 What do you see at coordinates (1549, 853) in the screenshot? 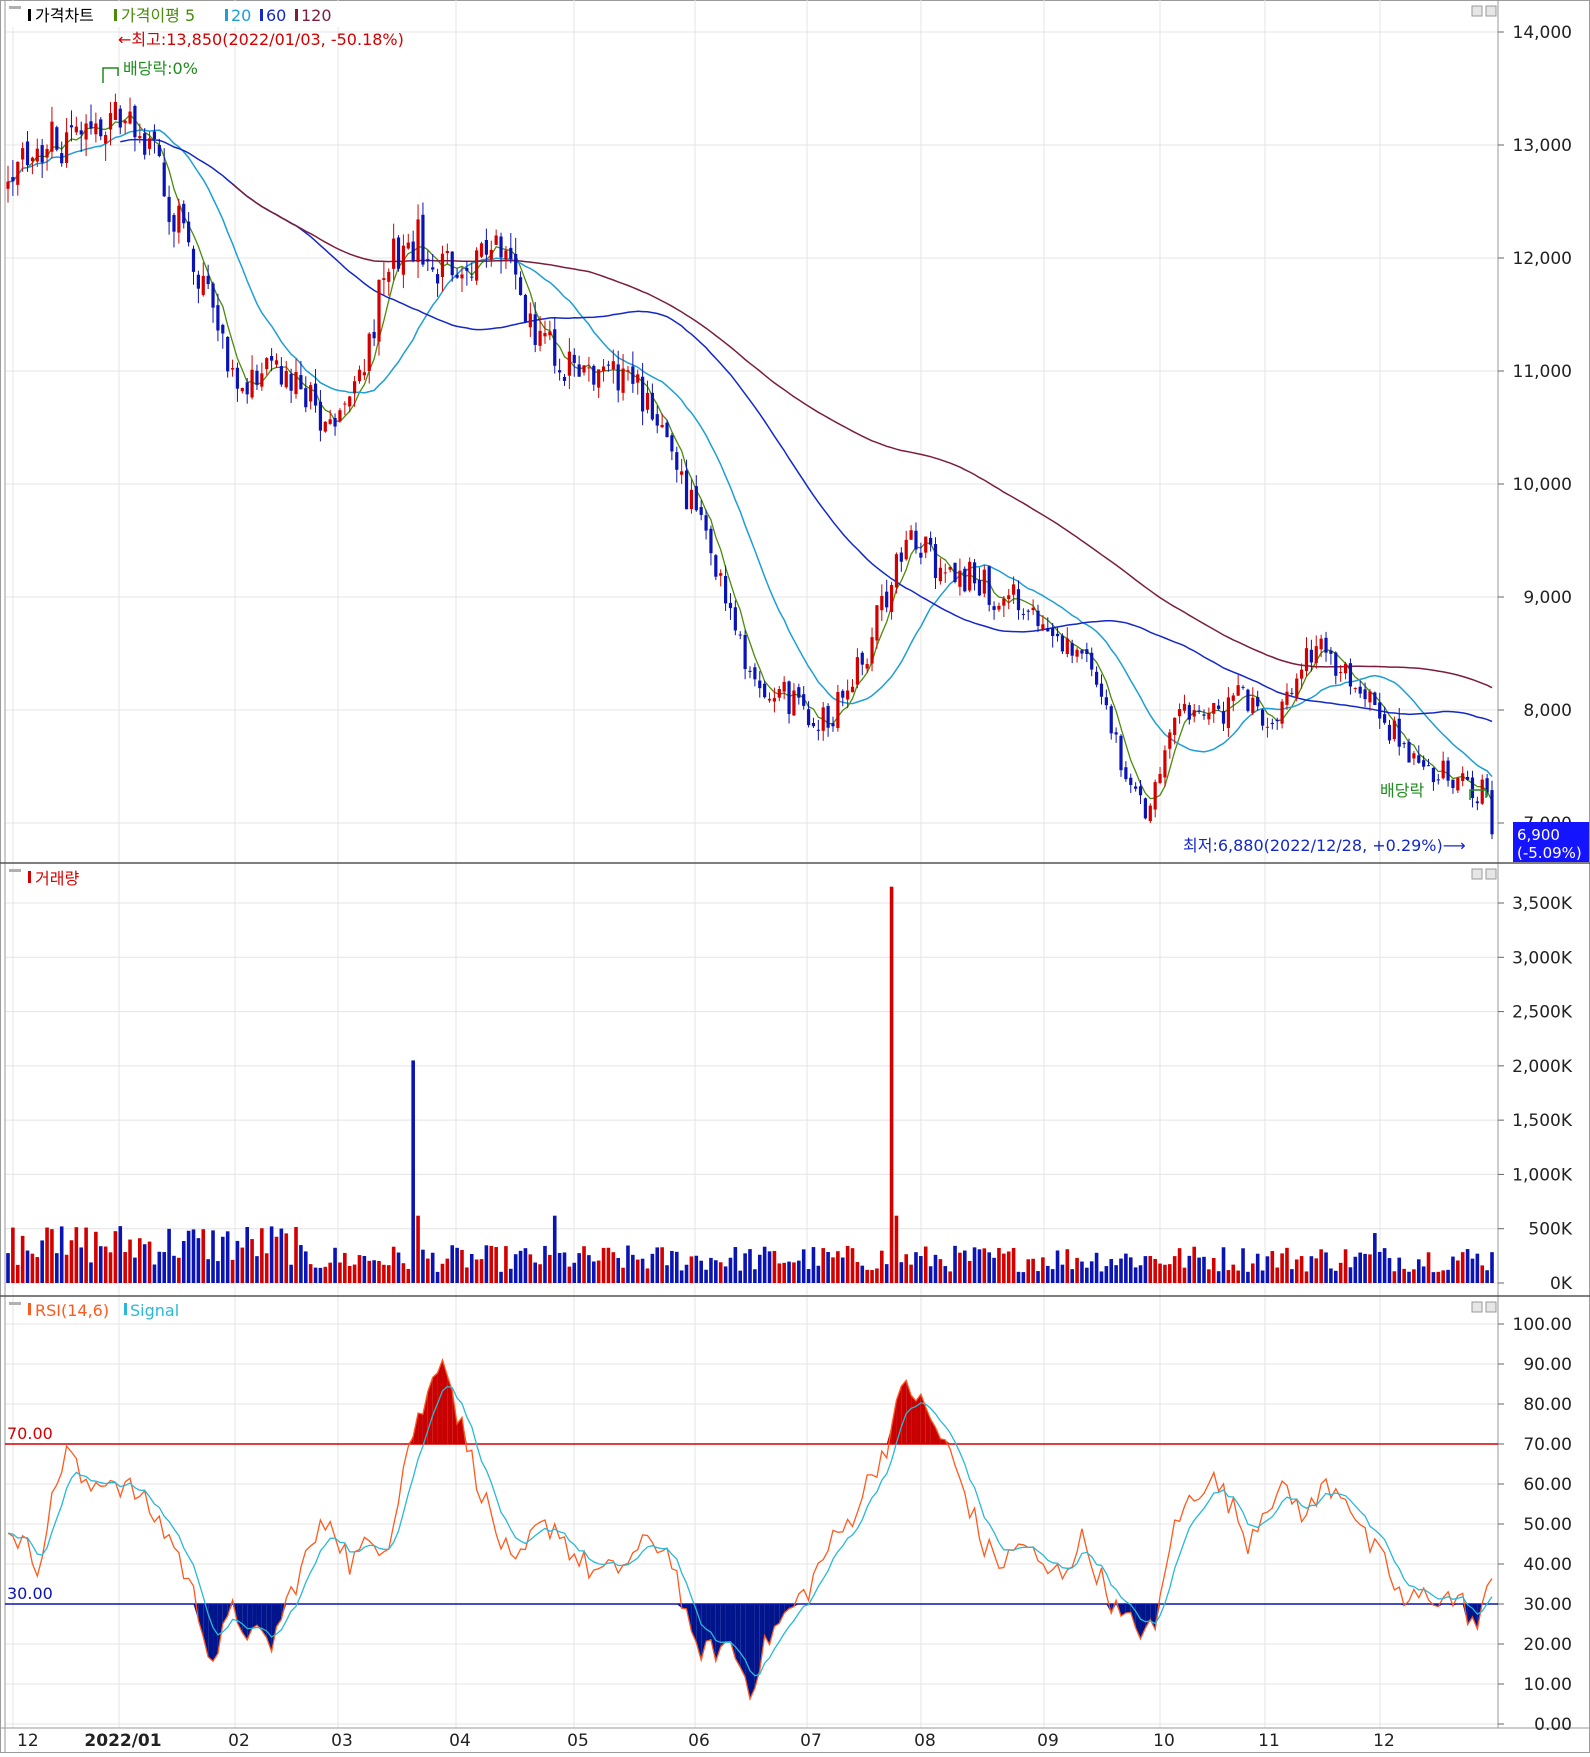
I see `current-change: (-5.09%)` at bounding box center [1549, 853].